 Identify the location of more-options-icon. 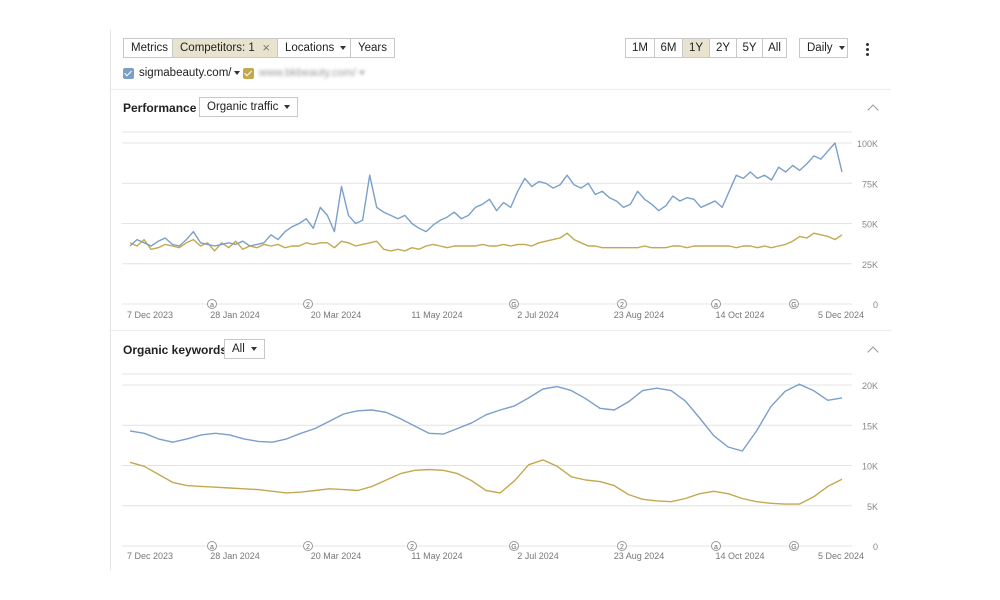
(867, 50).